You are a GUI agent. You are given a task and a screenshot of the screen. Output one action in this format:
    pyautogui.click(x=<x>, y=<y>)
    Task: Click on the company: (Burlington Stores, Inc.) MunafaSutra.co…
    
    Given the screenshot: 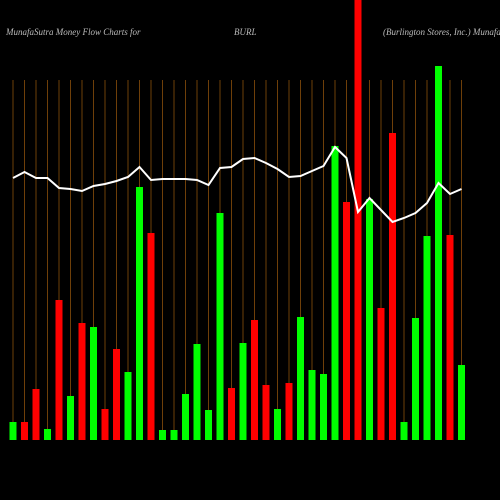 What is the action you would take?
    pyautogui.click(x=441, y=32)
    